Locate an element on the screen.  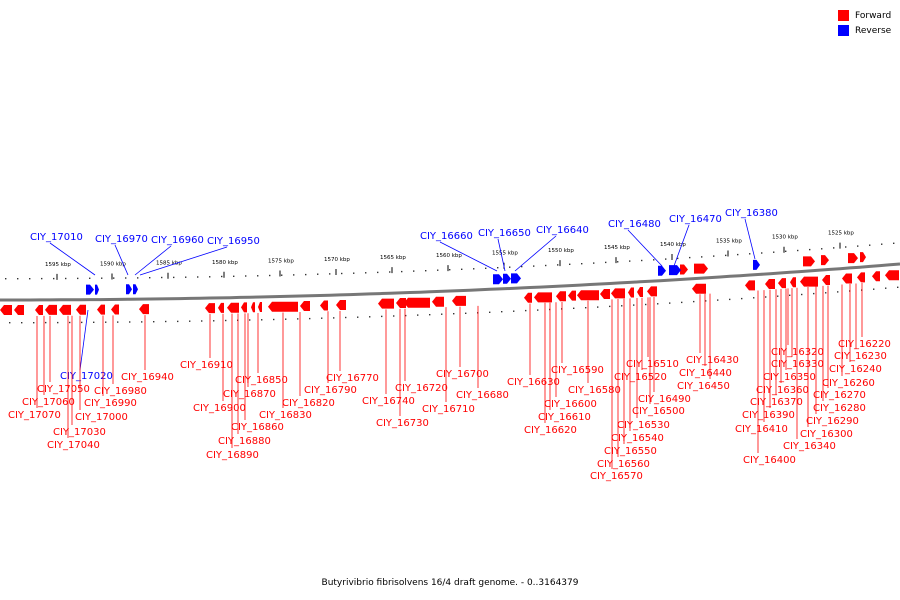
gene-label: CIY_16570 is located at coordinates (616, 476).